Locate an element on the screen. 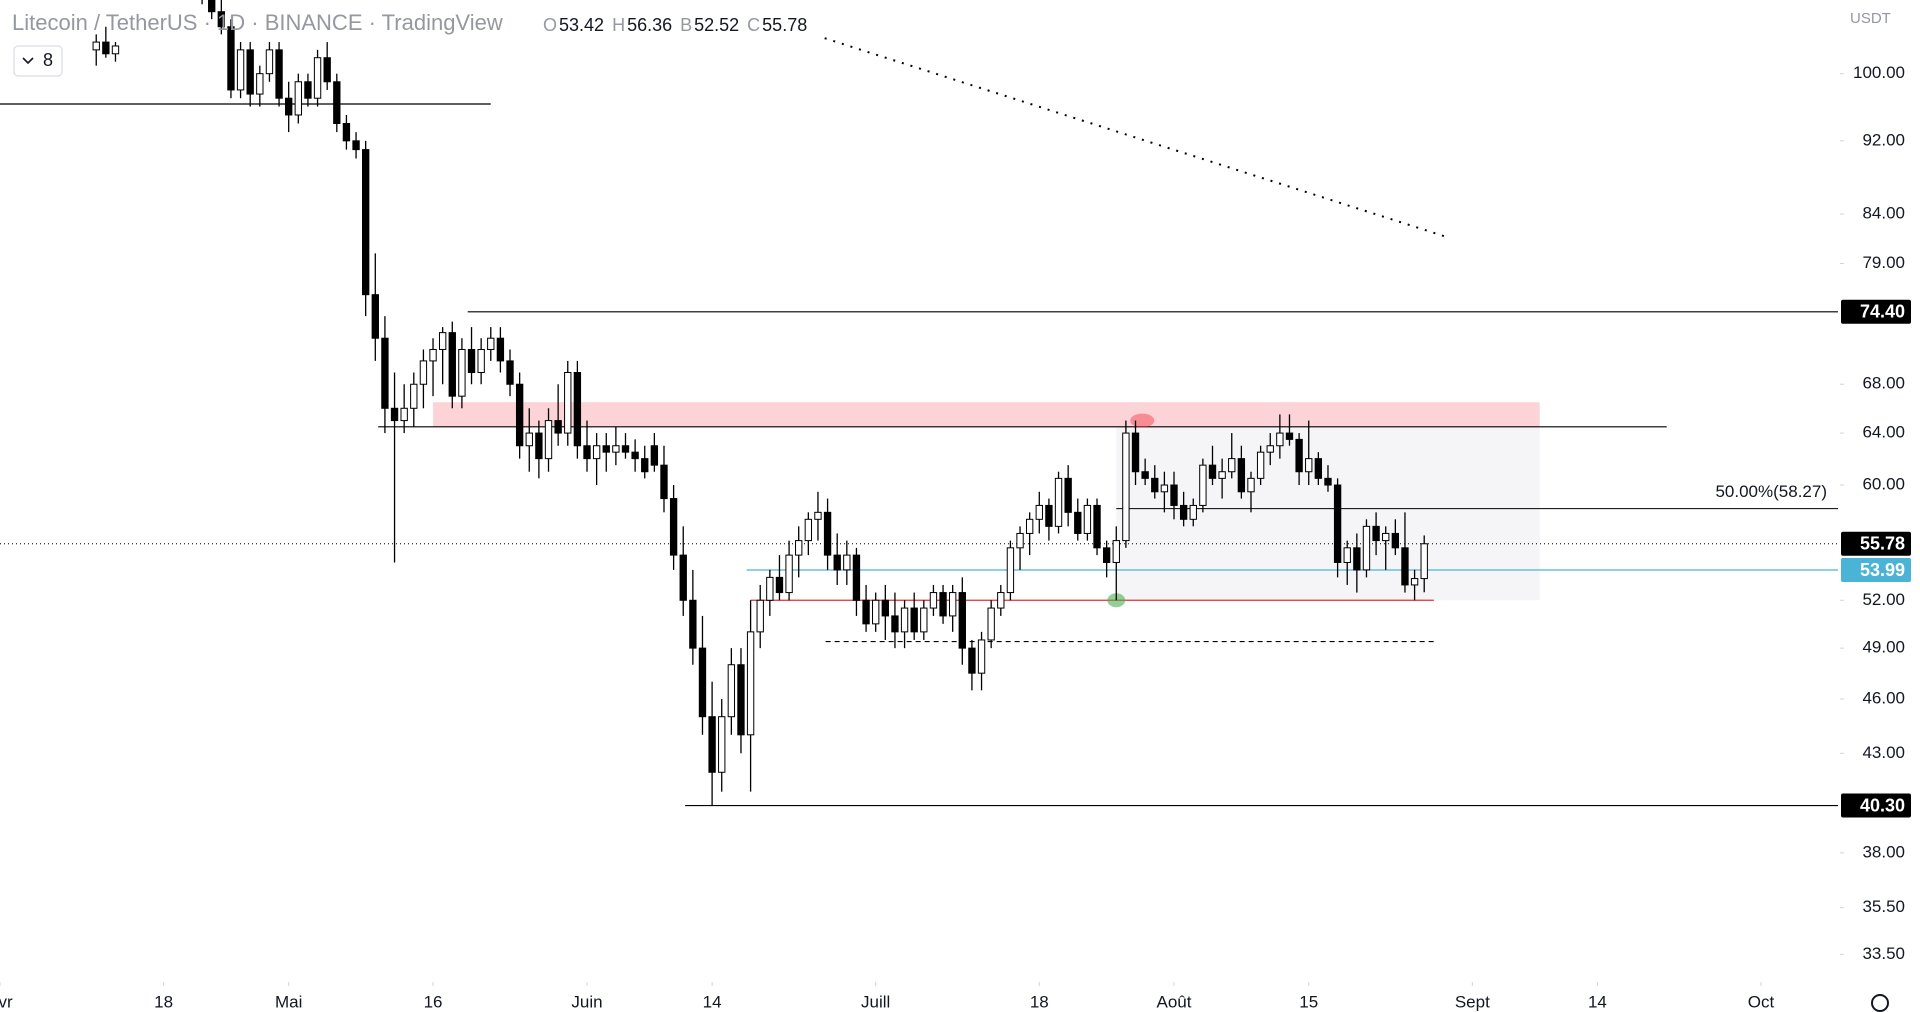 Image resolution: width=1920 pixels, height=1012 pixels. price-zone is located at coordinates (1328, 513).